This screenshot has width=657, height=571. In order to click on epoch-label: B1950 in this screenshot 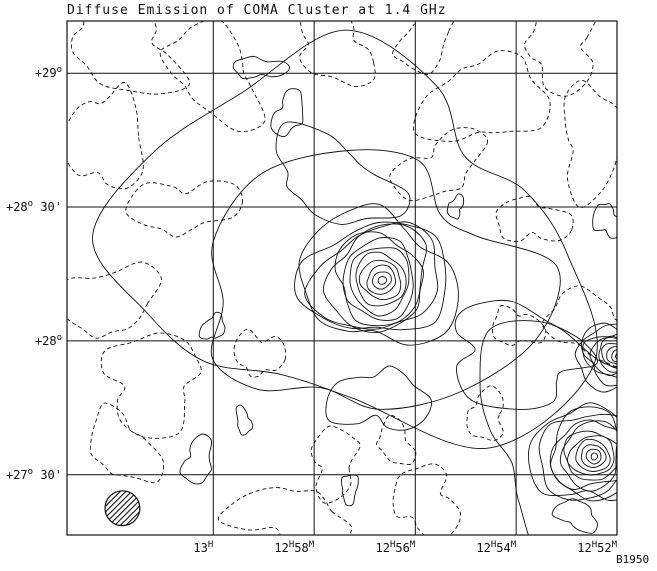, I will do `click(632, 559)`.